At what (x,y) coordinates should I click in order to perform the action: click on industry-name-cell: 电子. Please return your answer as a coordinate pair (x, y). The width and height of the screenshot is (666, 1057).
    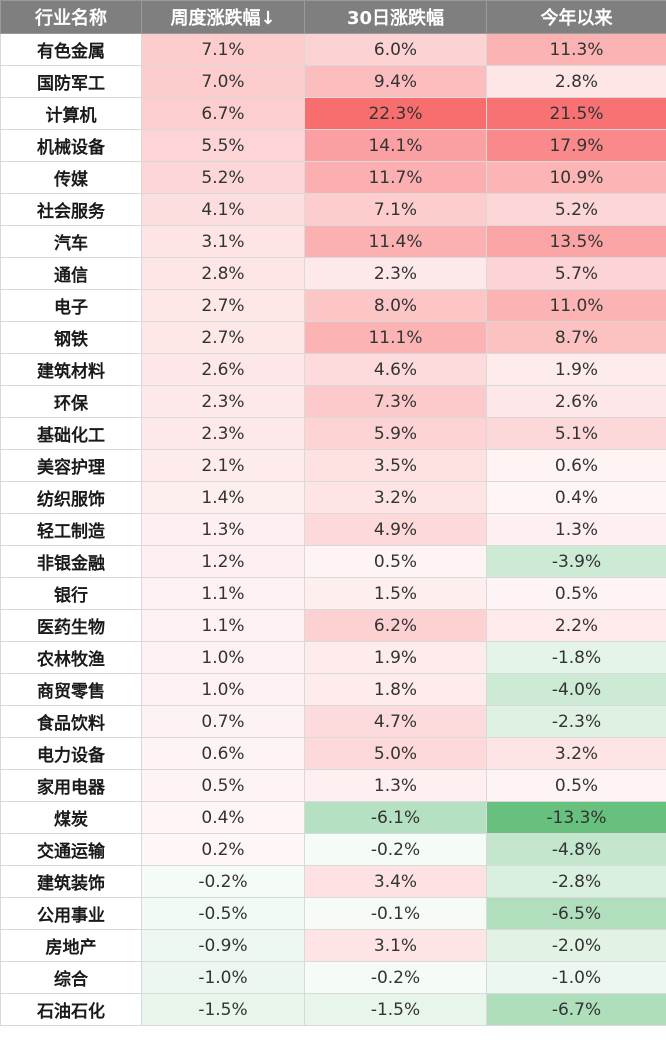
    Looking at the image, I should click on (71, 305).